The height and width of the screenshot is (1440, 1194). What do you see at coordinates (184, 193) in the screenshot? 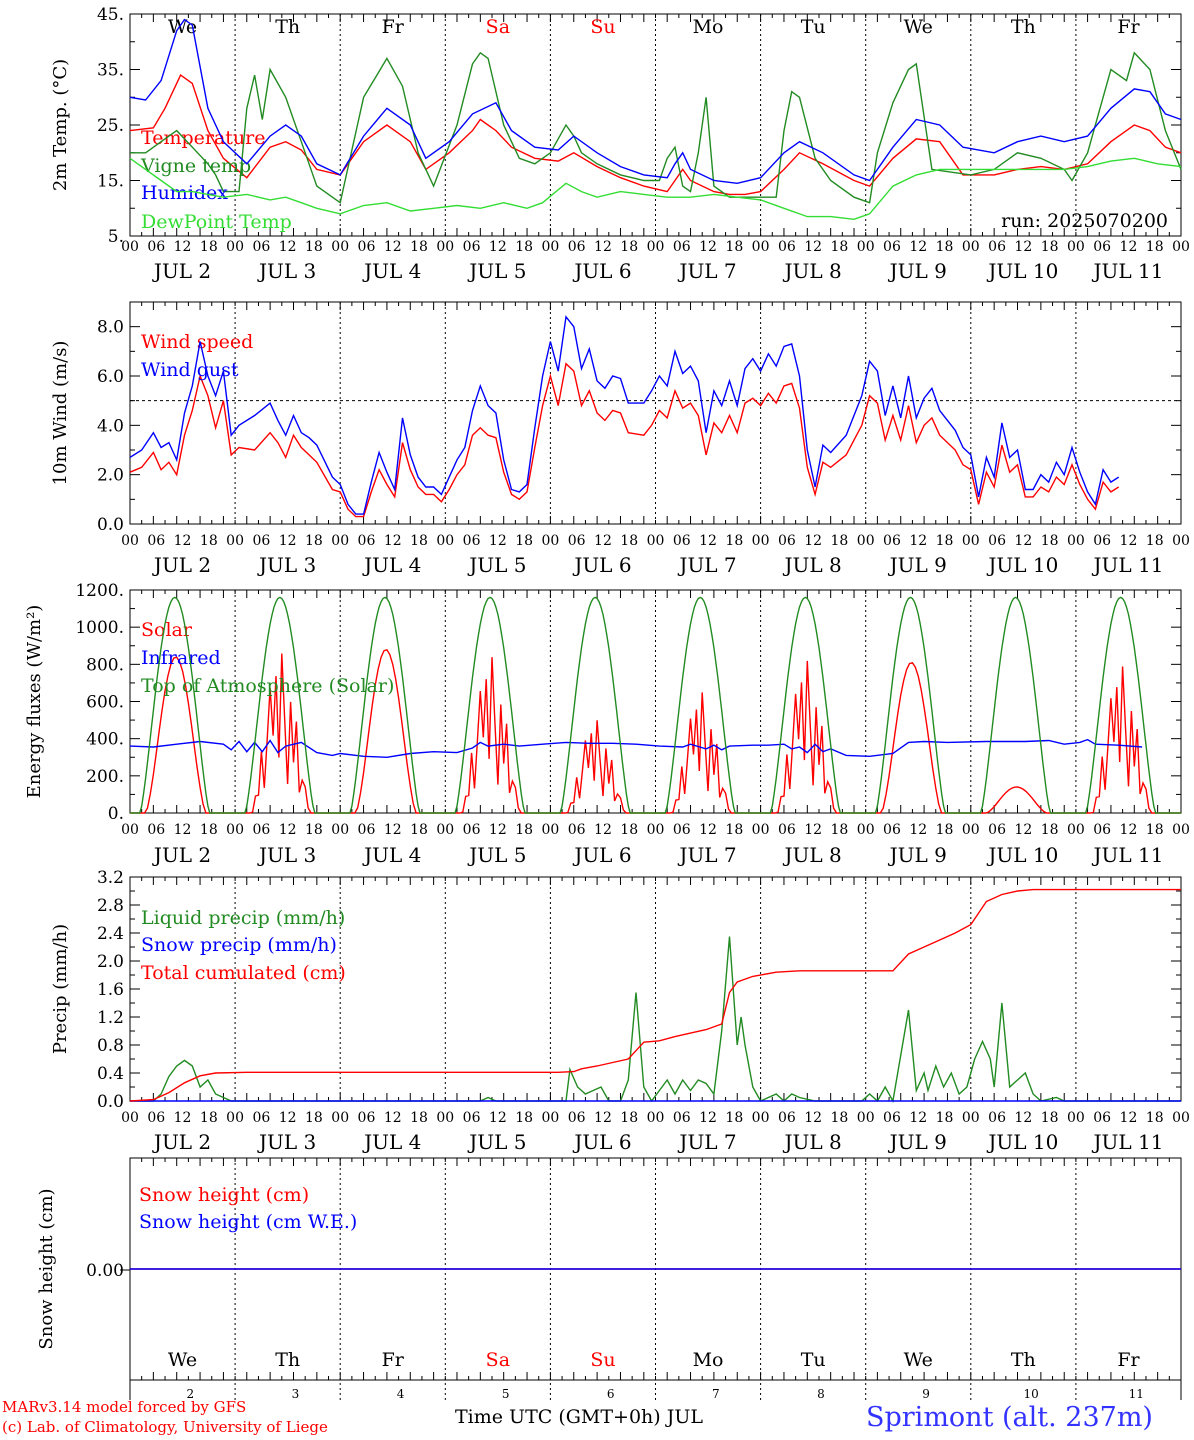
I see `legend-entry: Humidex` at bounding box center [184, 193].